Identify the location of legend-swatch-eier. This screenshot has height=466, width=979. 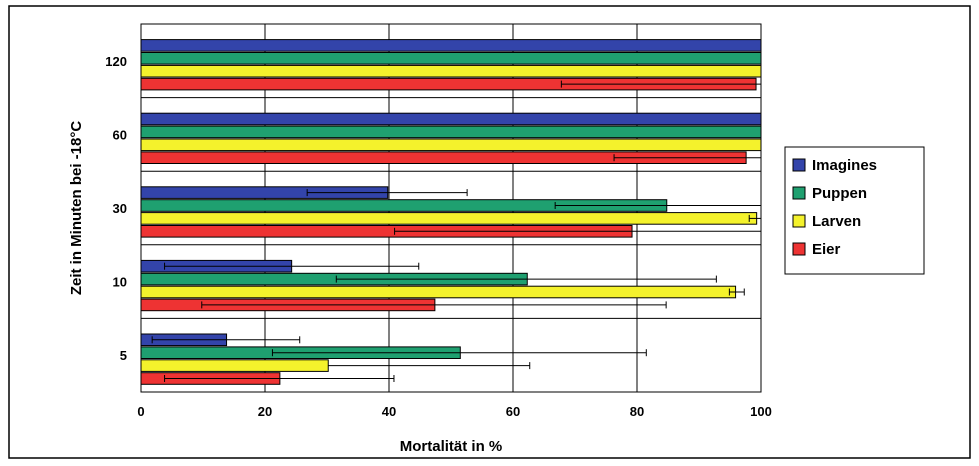
(799, 249).